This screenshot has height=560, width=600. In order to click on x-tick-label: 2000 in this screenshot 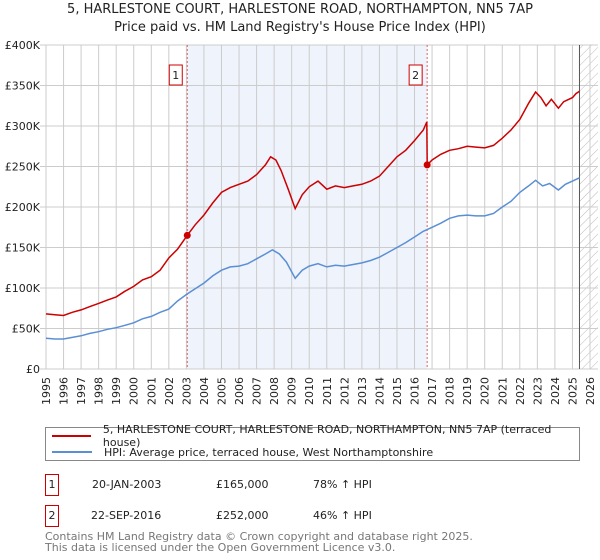, I will do `click(134, 391)`.